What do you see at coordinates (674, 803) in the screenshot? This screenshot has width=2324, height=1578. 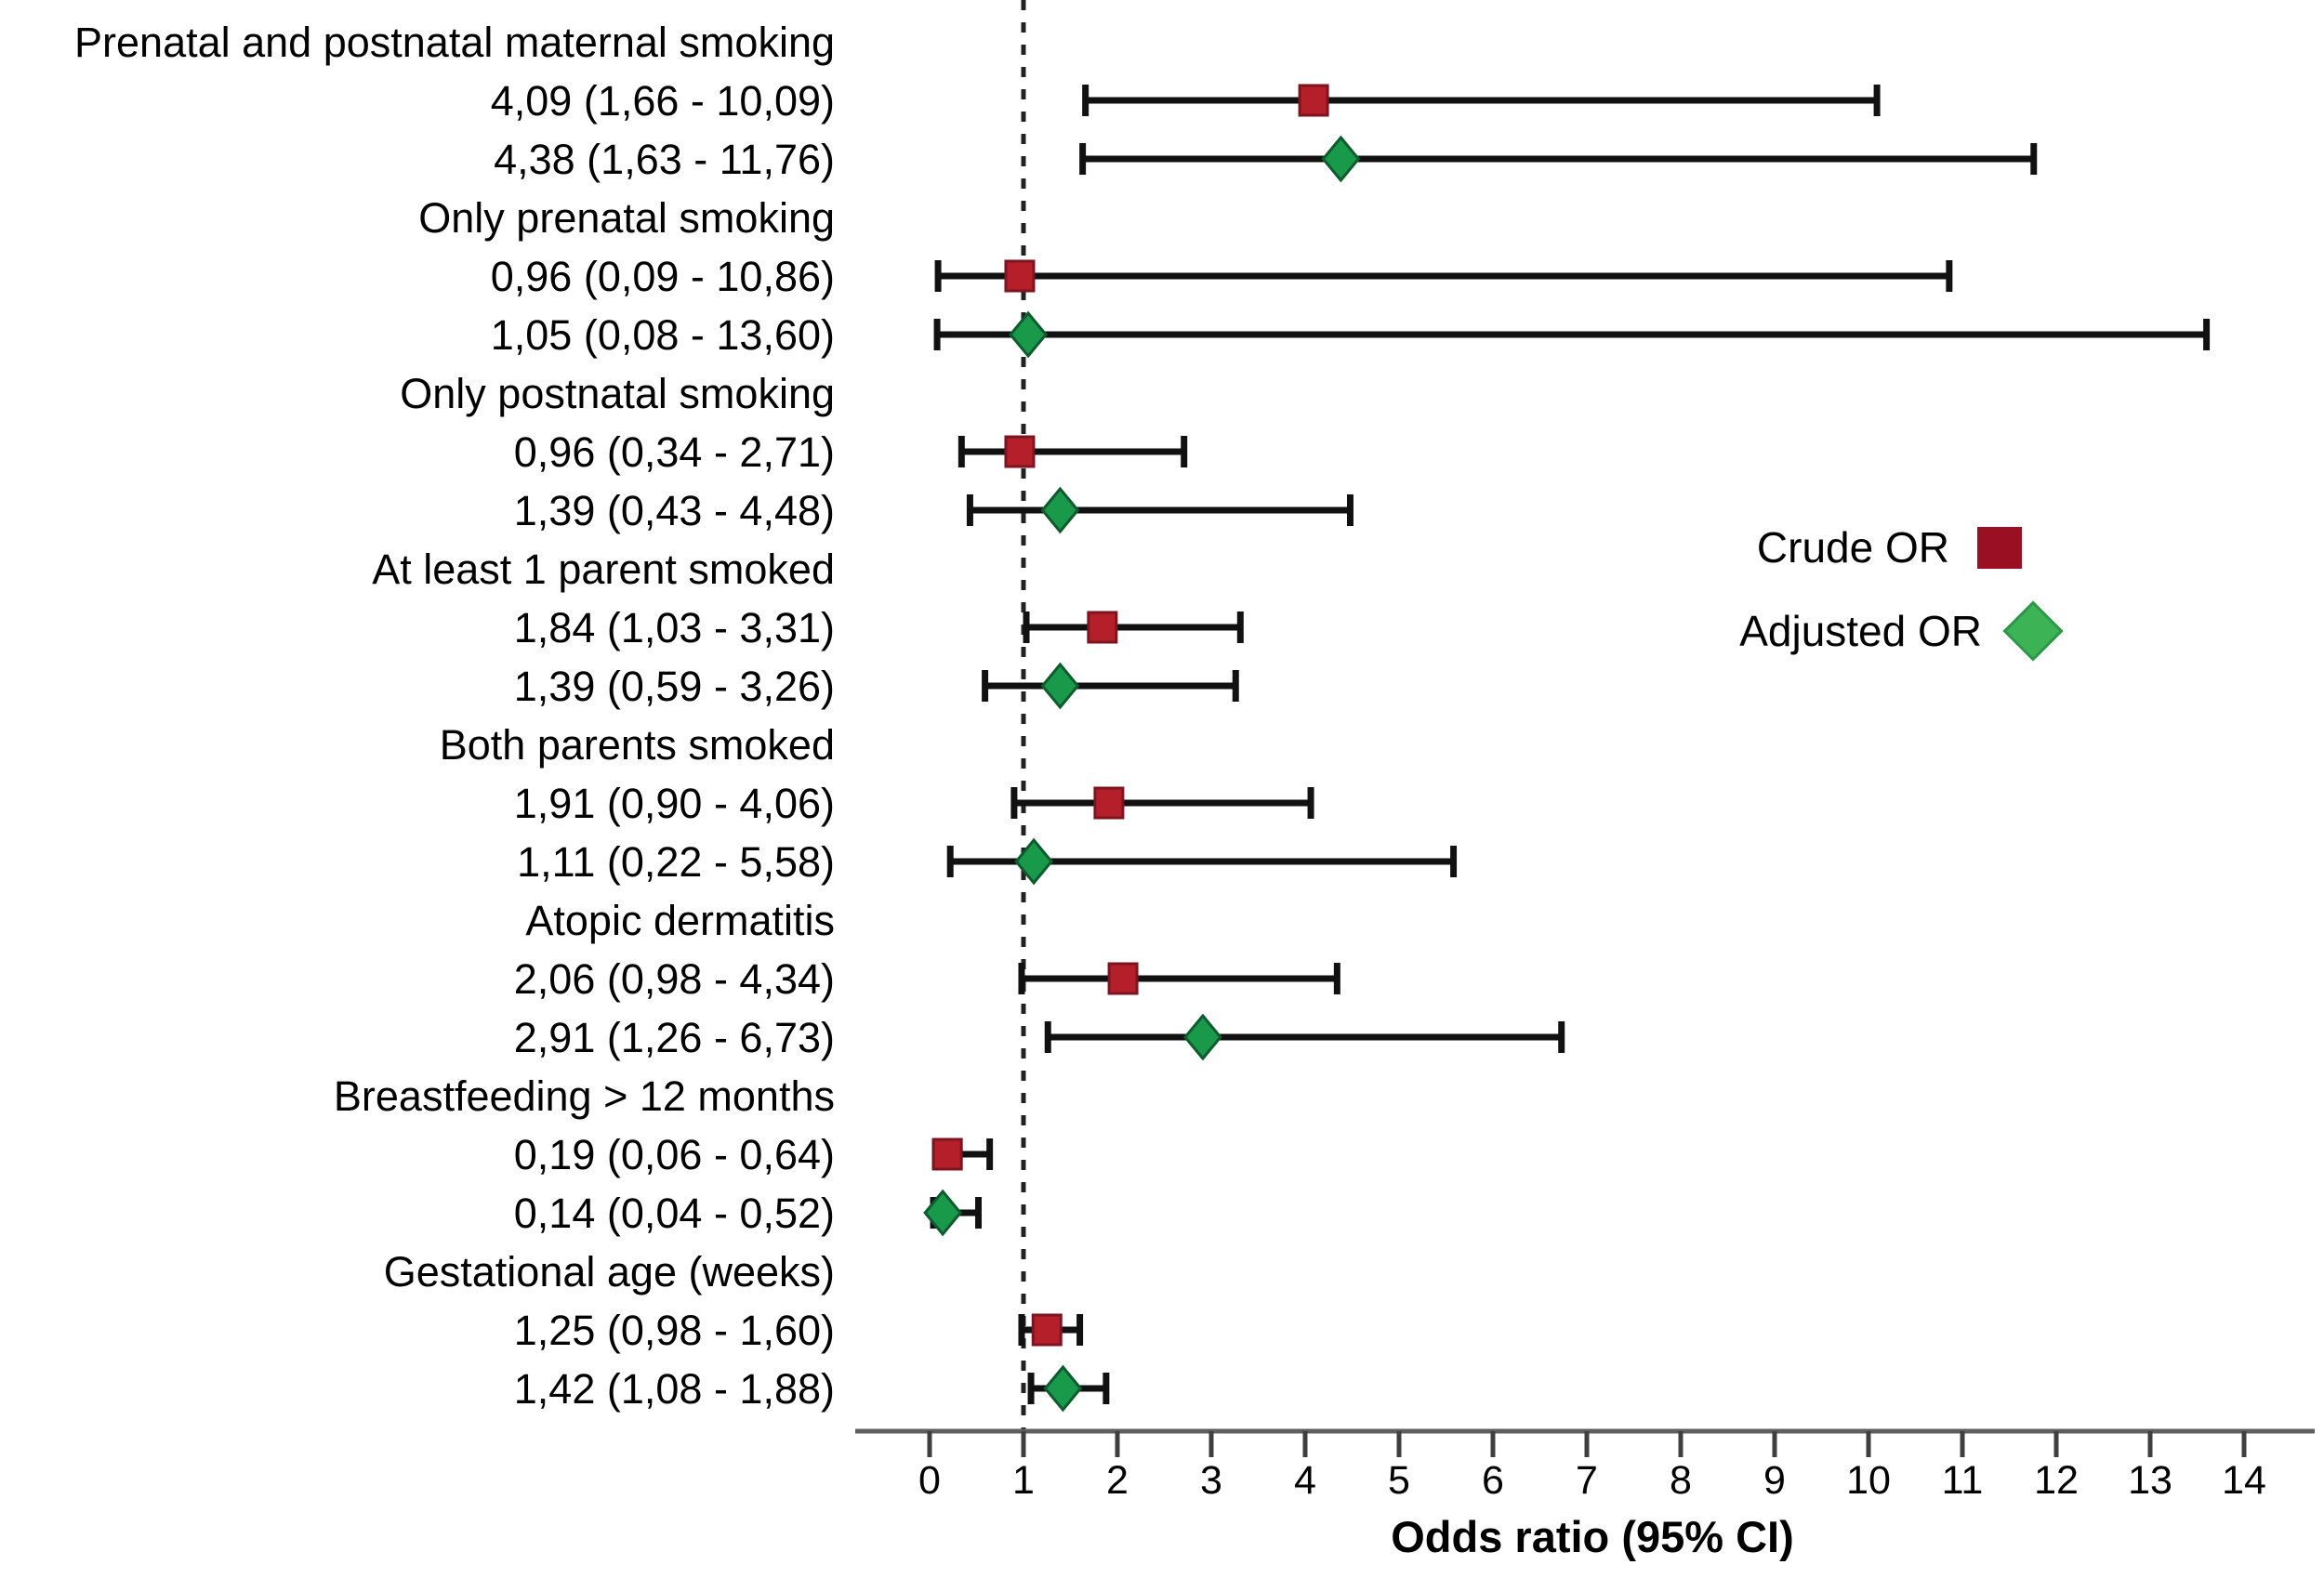 I see `or-value-label: 1,91 (0,90 - 4,06)` at bounding box center [674, 803].